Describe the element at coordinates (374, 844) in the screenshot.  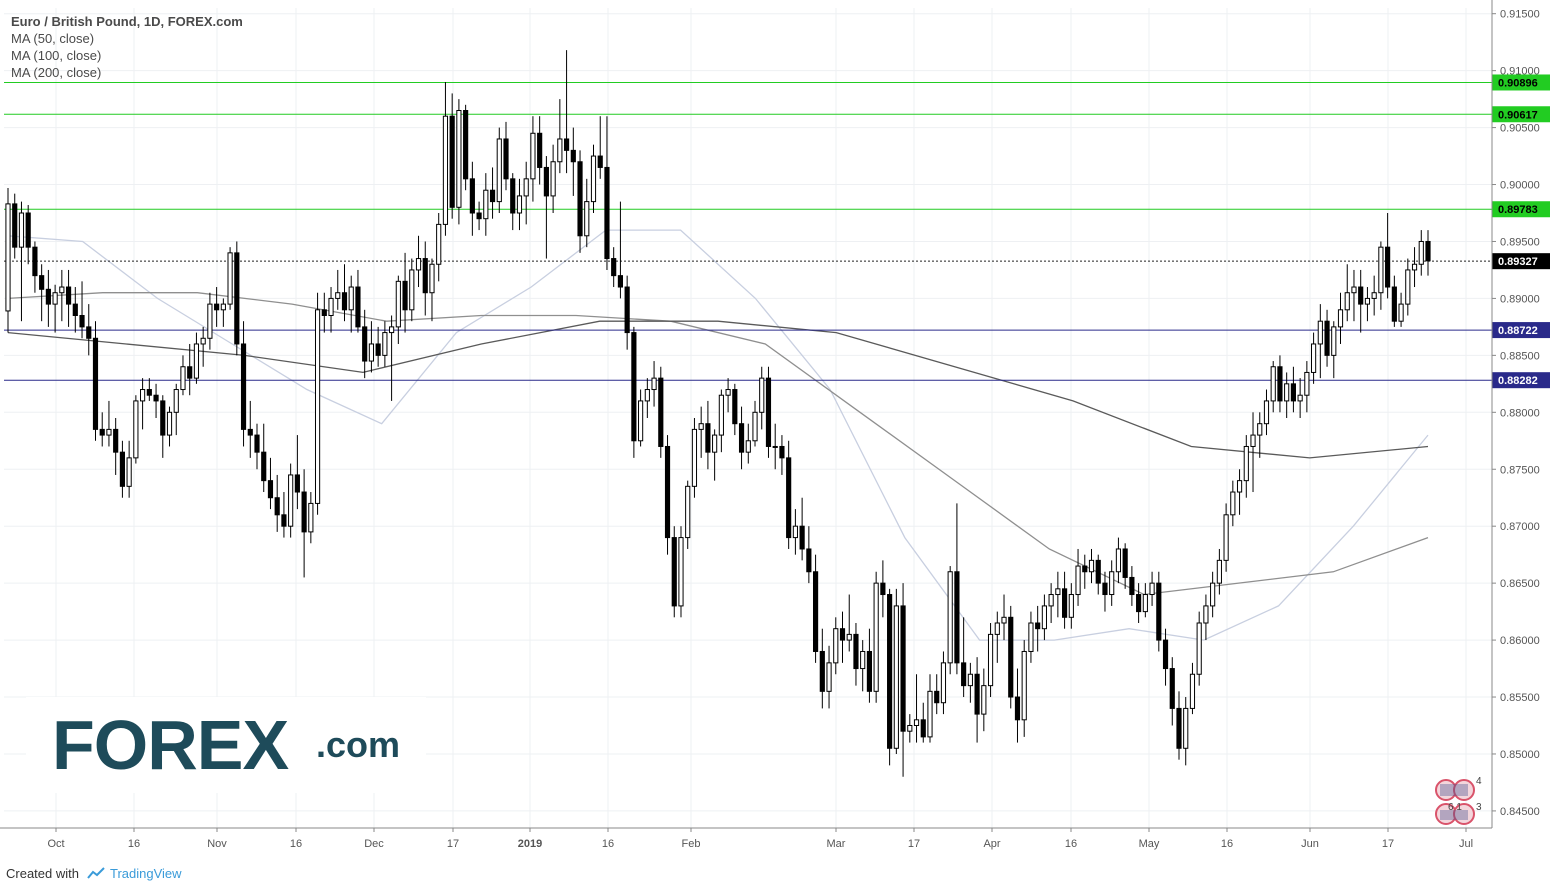
I see `time-tick-label: Dec` at that location.